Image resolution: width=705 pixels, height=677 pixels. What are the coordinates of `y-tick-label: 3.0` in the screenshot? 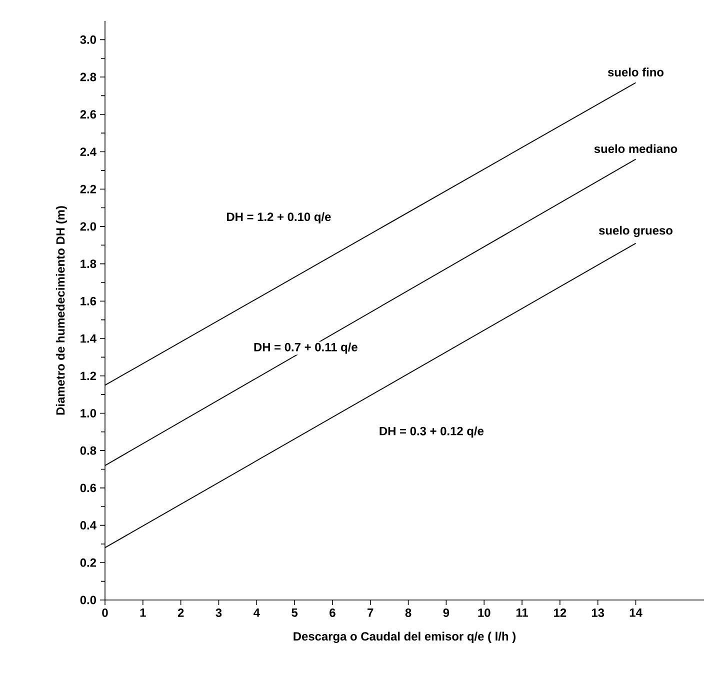 It's located at (88, 39).